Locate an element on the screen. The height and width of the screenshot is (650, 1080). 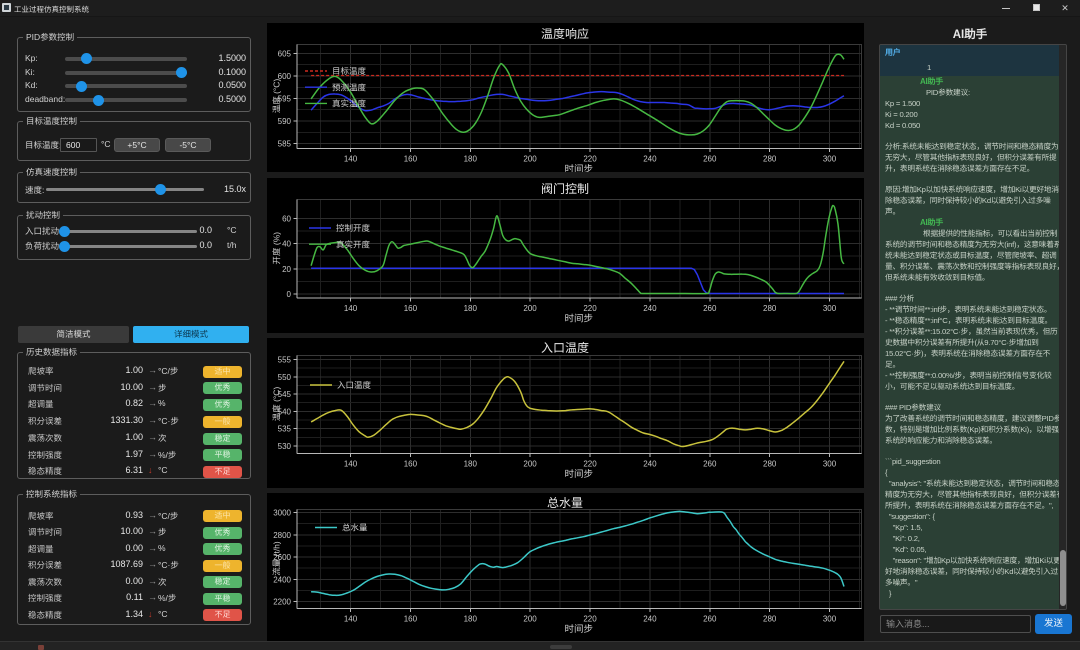
svg-text: 真实温度 is located at coordinates (349, 104).